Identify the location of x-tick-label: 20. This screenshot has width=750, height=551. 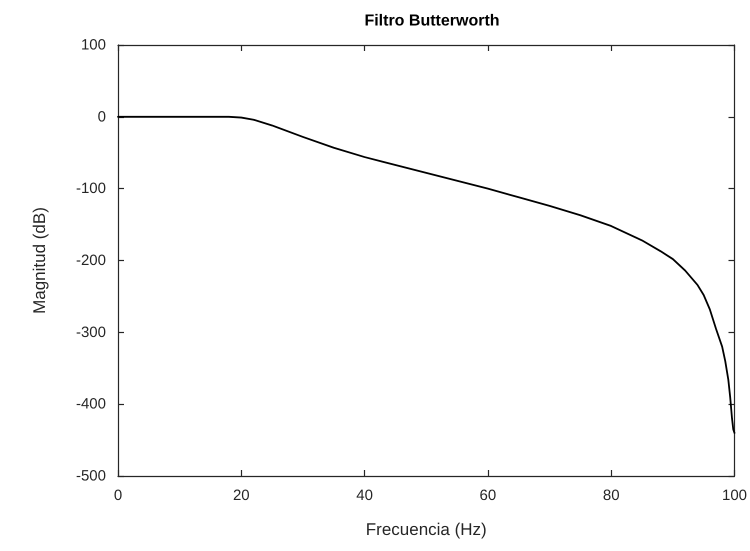
(241, 495).